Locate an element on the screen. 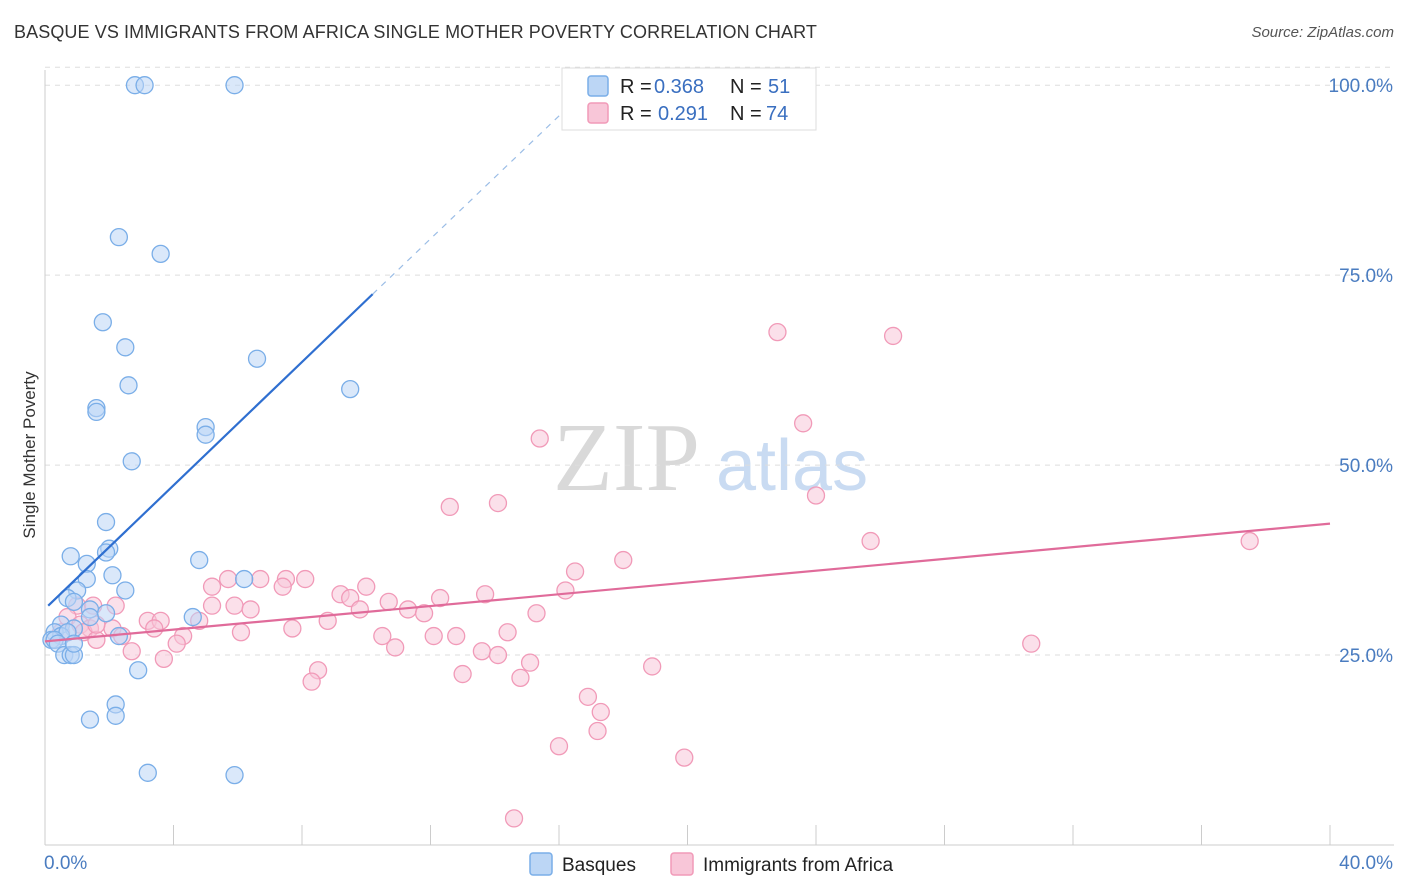 This screenshot has width=1406, height=892. legend-n-label-1: N = is located at coordinates (746, 87).